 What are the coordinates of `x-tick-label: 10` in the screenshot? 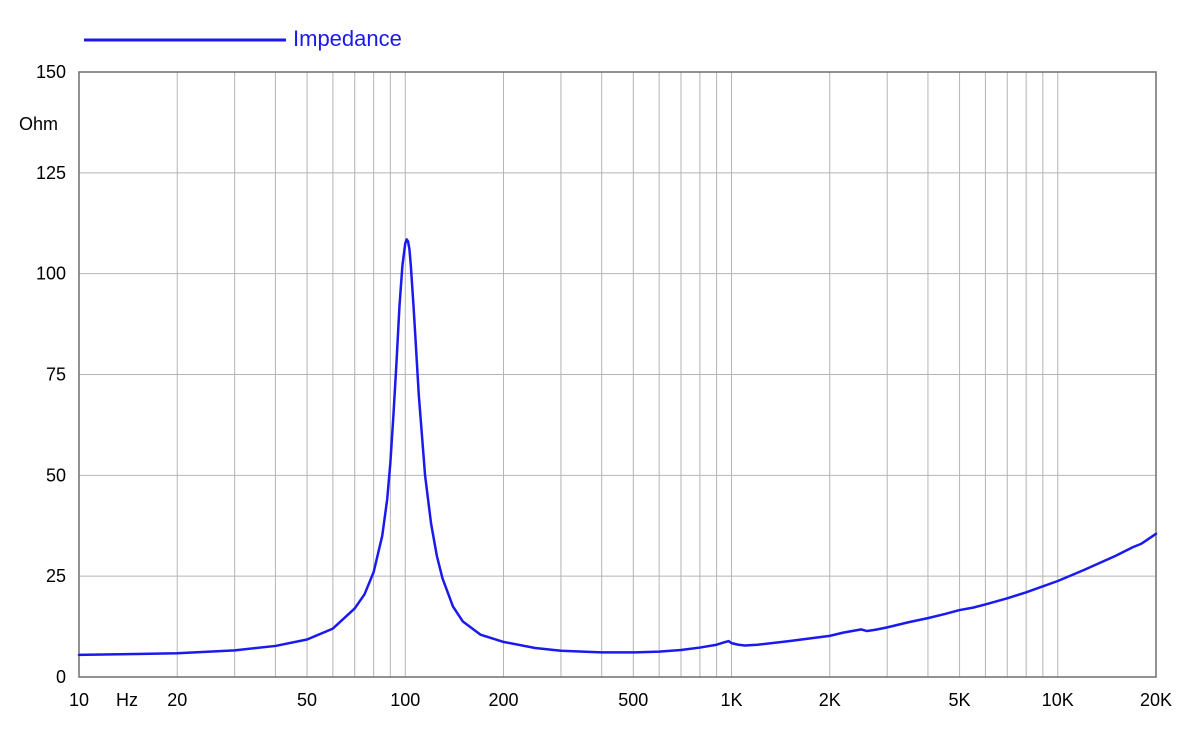 It's located at (79, 700).